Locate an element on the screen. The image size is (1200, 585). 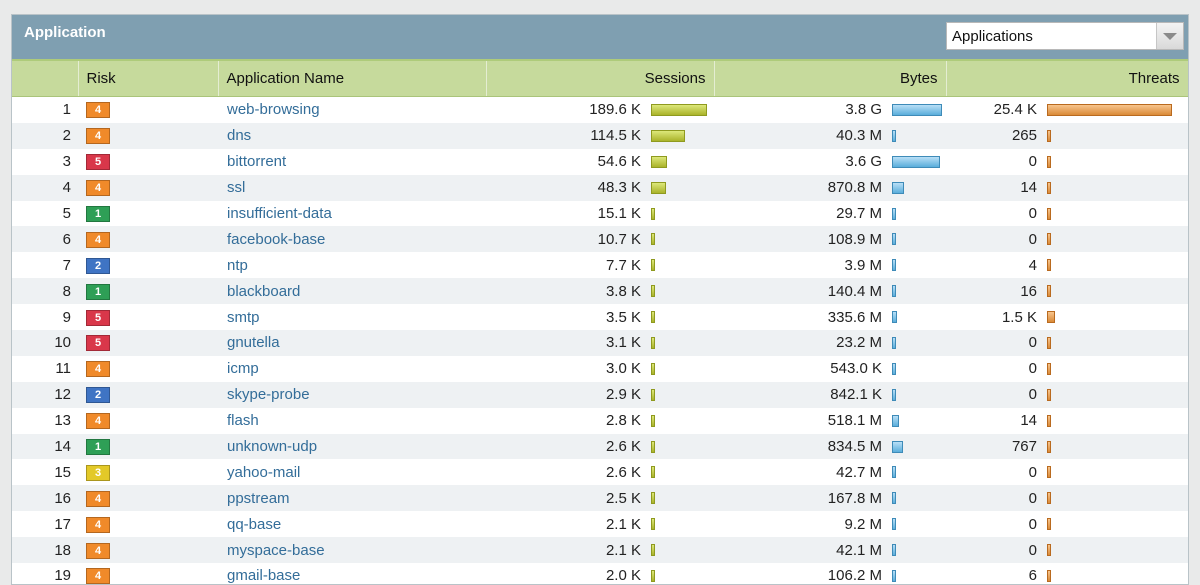
table-row: 16 4 ppstream 2.5 K 167.8 M 0 is located at coordinates (600, 498).